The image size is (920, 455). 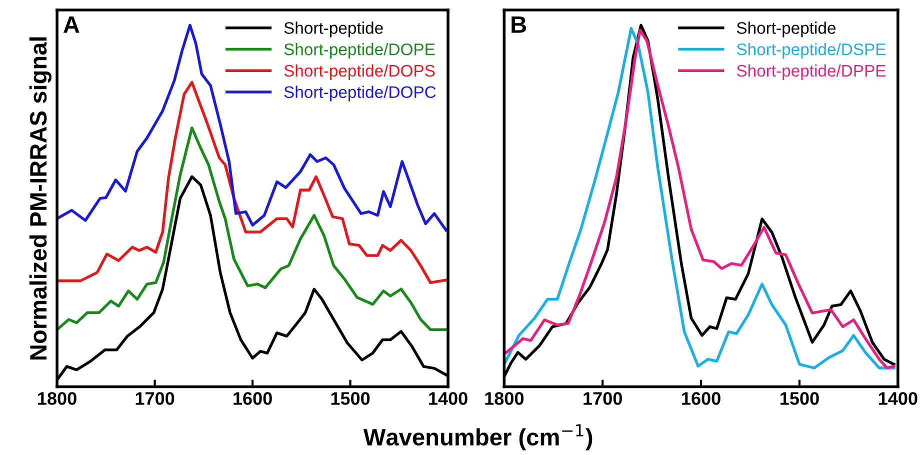 What do you see at coordinates (811, 72) in the screenshot?
I see `legend-label: Short-peptide/DPPE` at bounding box center [811, 72].